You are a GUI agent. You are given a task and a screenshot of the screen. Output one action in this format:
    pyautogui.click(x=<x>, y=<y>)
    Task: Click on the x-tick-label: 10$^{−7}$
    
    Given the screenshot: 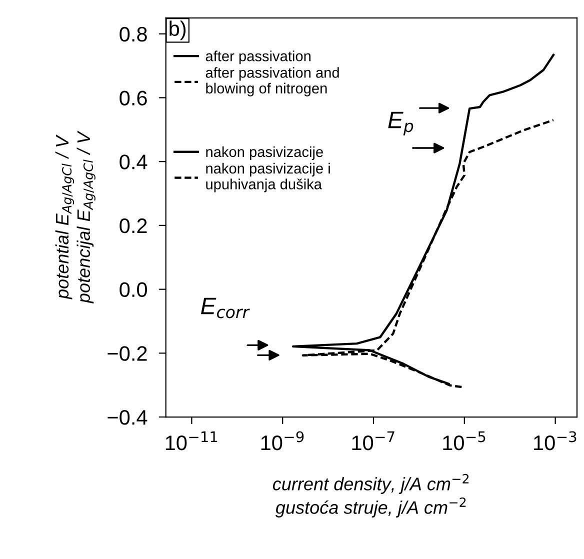 What is the action you would take?
    pyautogui.click(x=373, y=440)
    